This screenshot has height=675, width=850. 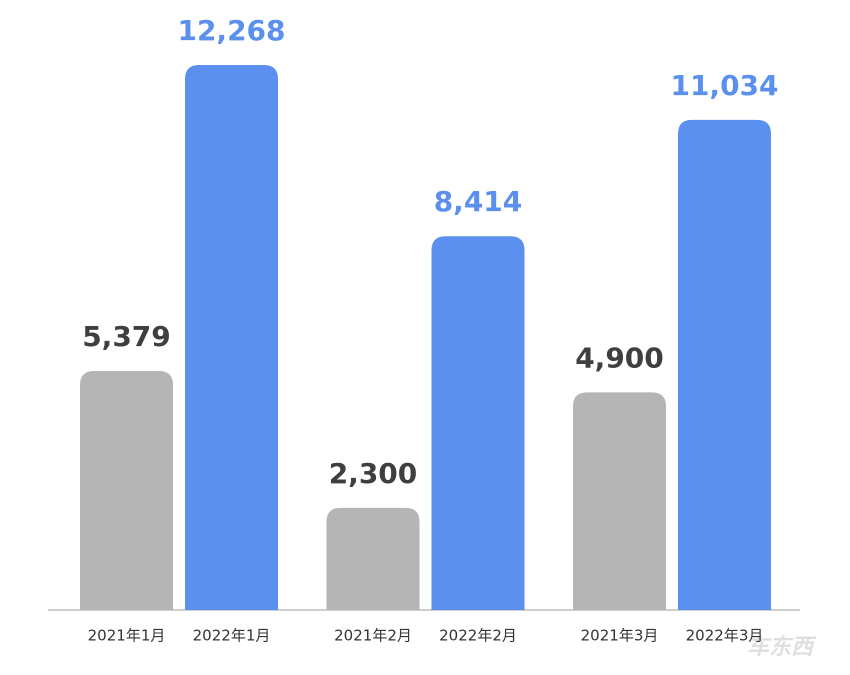 I want to click on value-label: 8,414, so click(x=478, y=201).